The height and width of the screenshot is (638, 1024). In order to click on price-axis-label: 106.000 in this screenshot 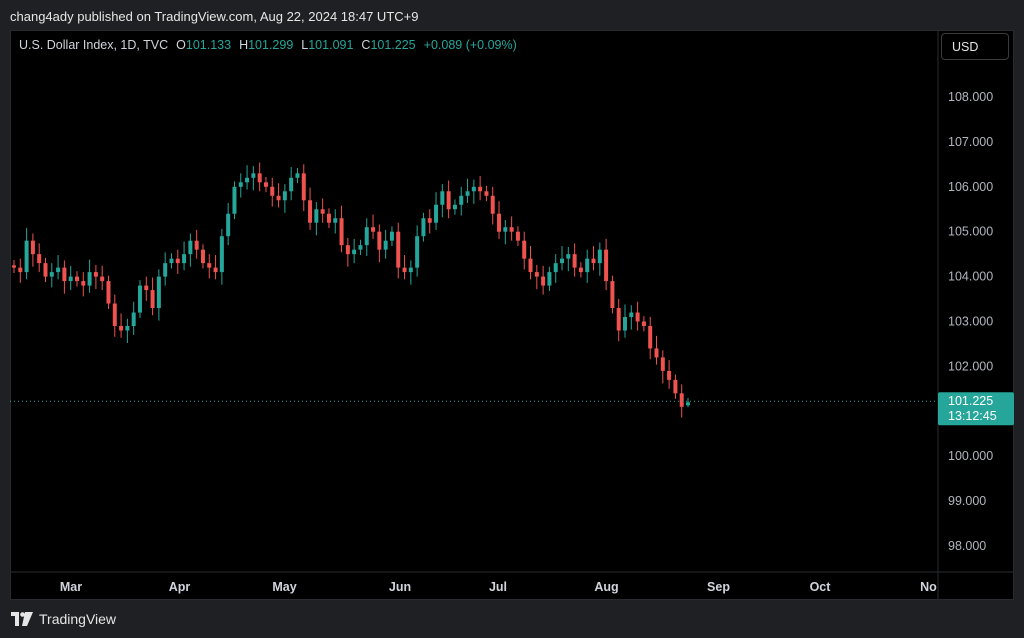, I will do `click(970, 187)`.